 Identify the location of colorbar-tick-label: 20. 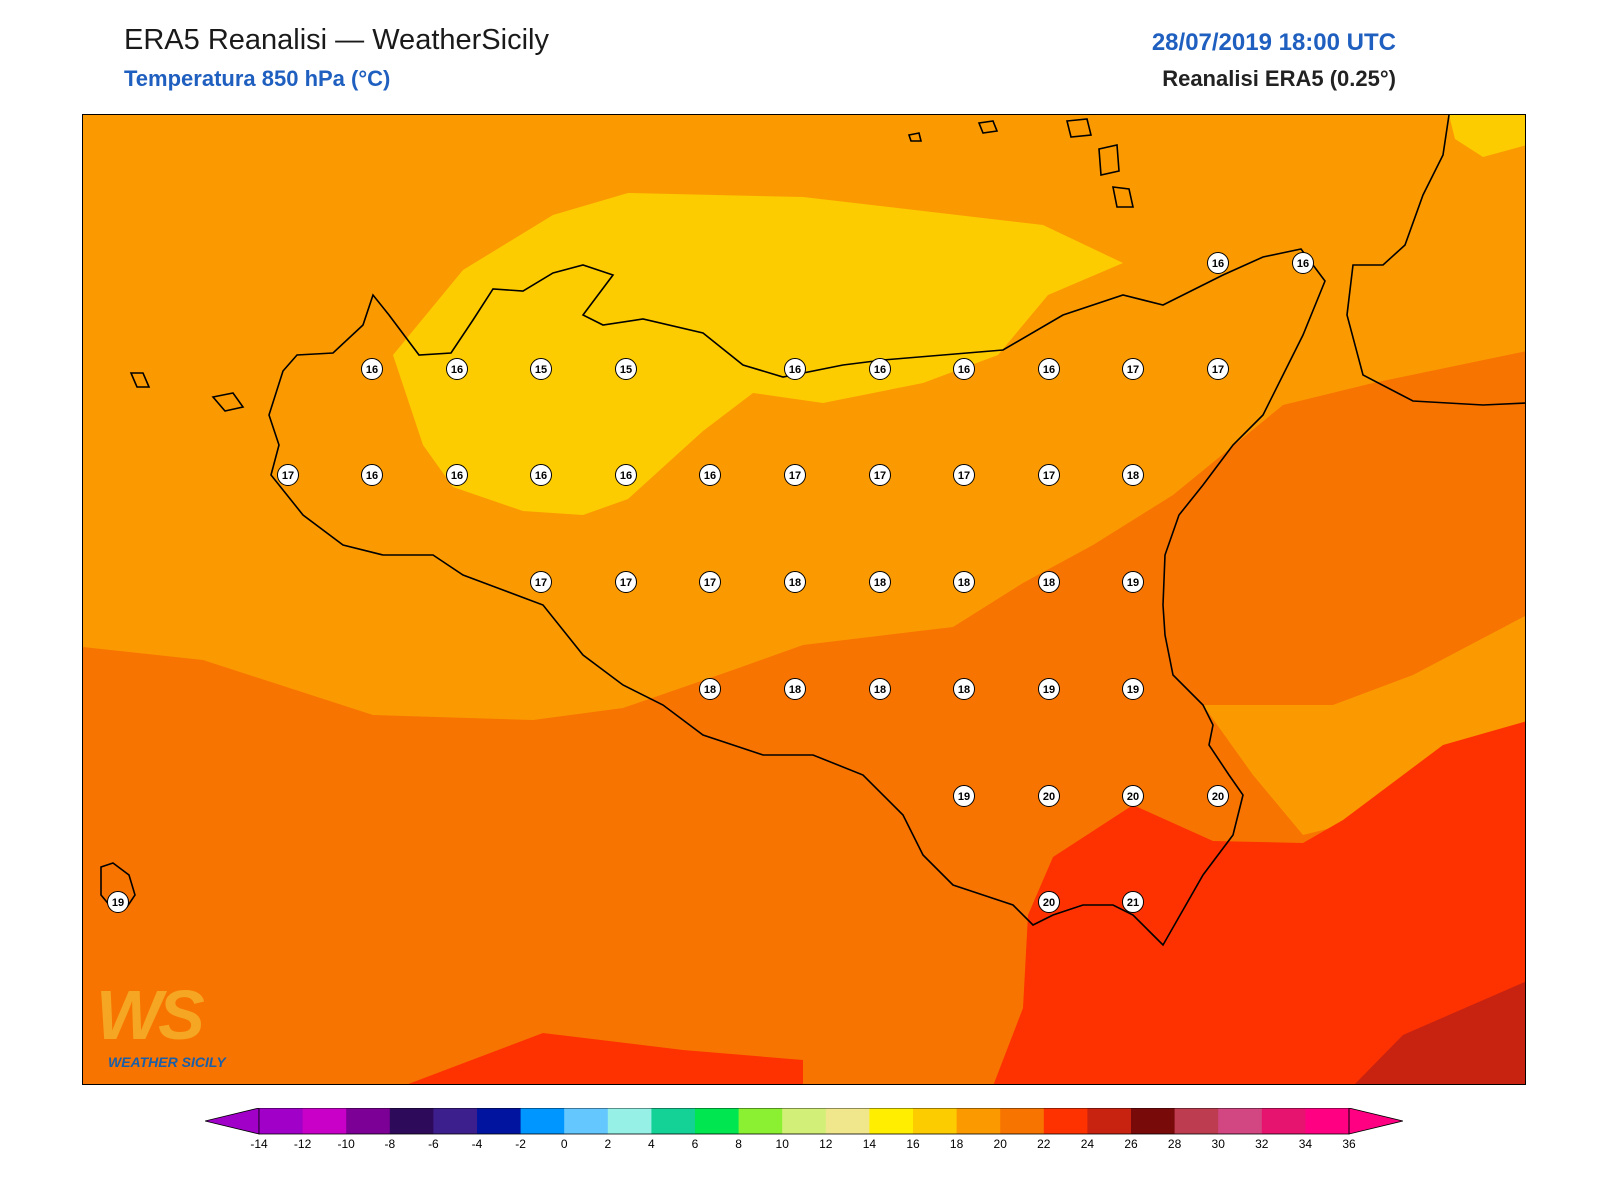
(1001, 1144).